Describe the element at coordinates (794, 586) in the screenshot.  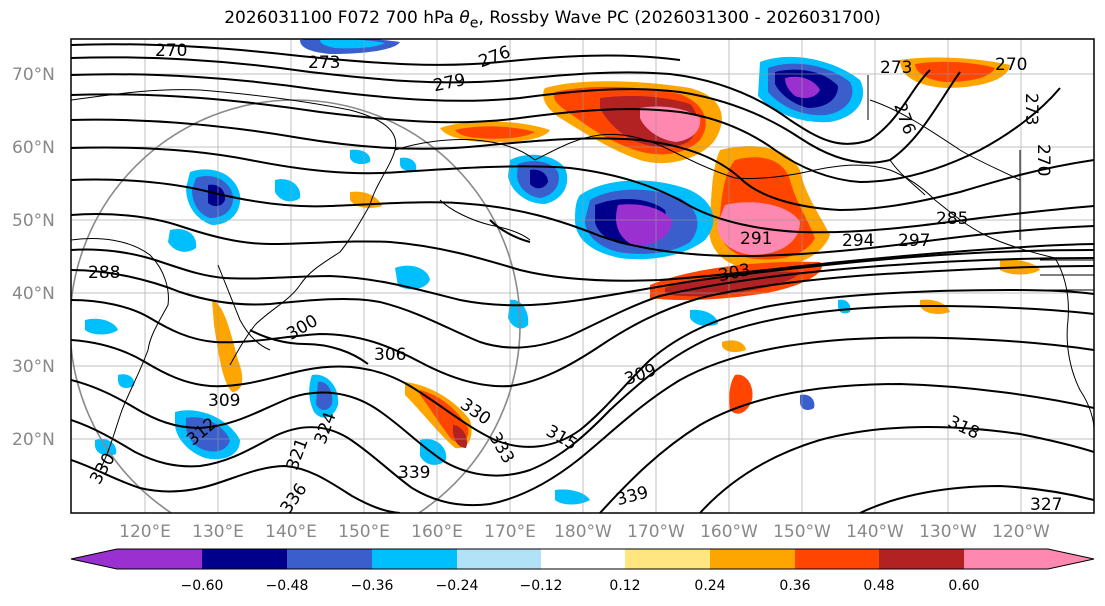
I see `colorbar-tick-label: 0.36` at that location.